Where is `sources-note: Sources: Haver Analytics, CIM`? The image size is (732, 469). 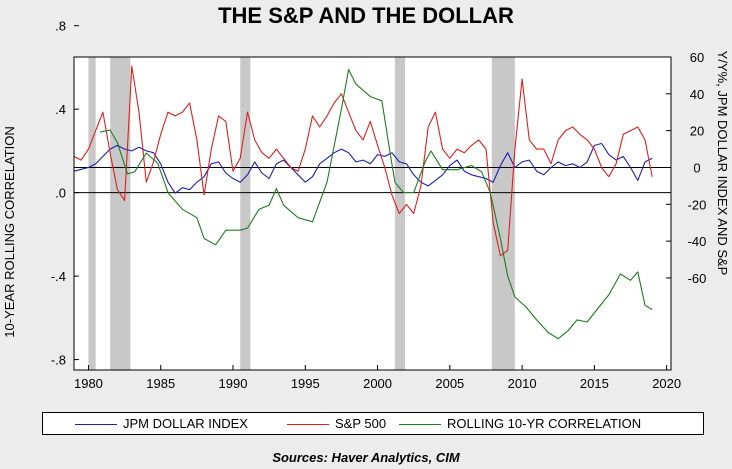
sources-note: Sources: Haver Analytics, CIM is located at coordinates (366, 457).